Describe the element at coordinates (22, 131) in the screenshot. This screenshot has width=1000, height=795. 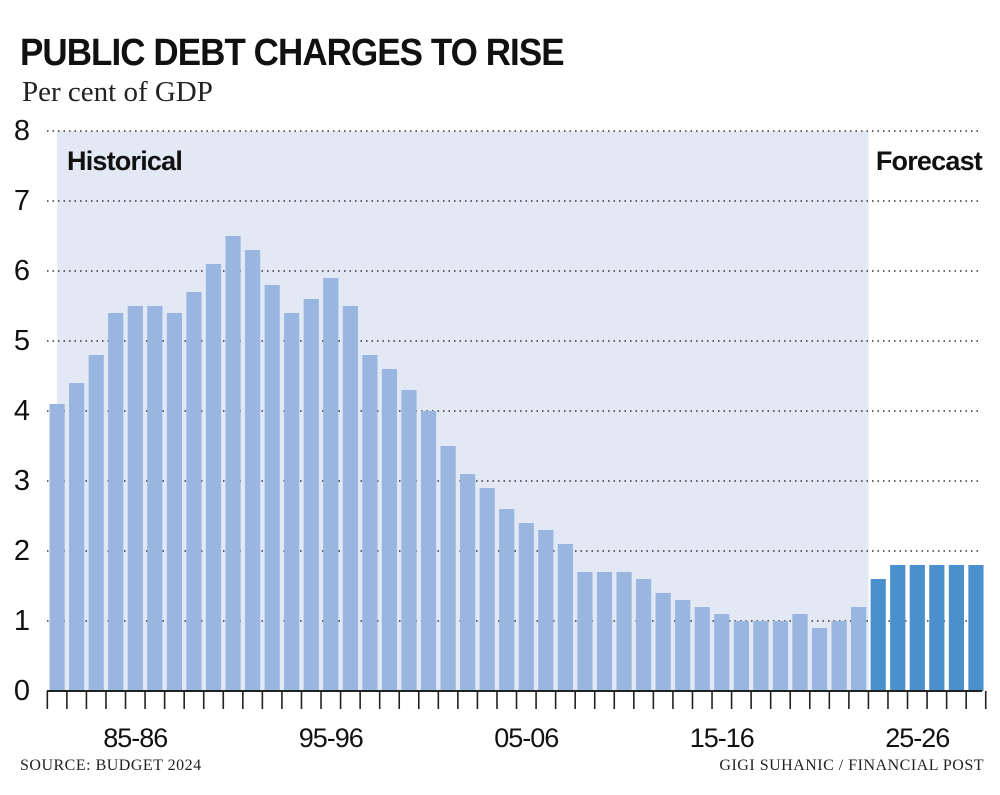
I see `y-tick-label: 8` at that location.